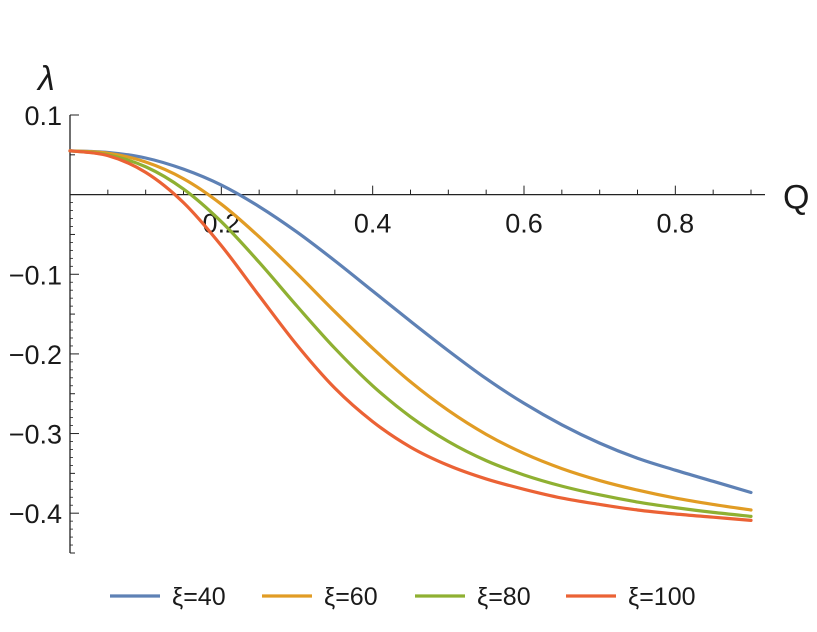  I want to click on legend-label: ξ=60, so click(351, 597).